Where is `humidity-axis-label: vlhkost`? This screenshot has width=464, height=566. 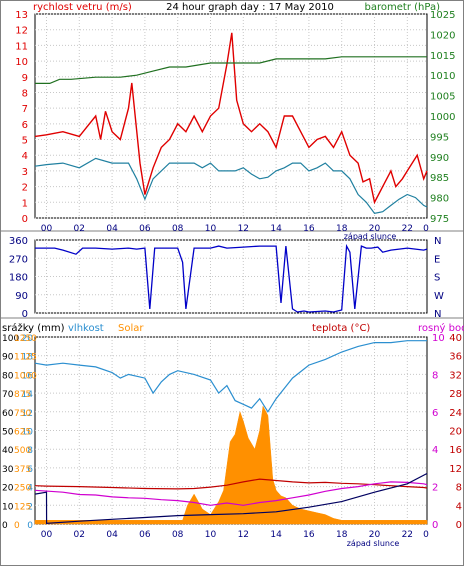 humidity-axis-label: vlhkost is located at coordinates (86, 328).